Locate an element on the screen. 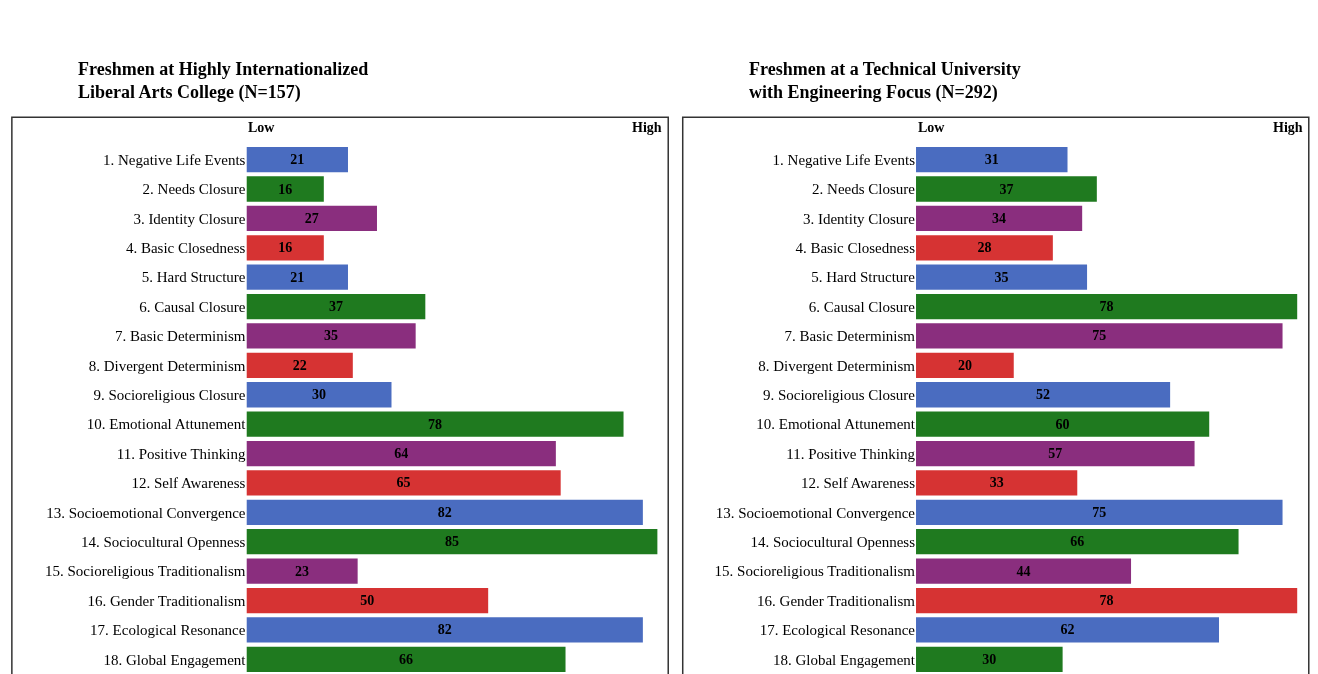  data-label: 85 is located at coordinates (451, 542).